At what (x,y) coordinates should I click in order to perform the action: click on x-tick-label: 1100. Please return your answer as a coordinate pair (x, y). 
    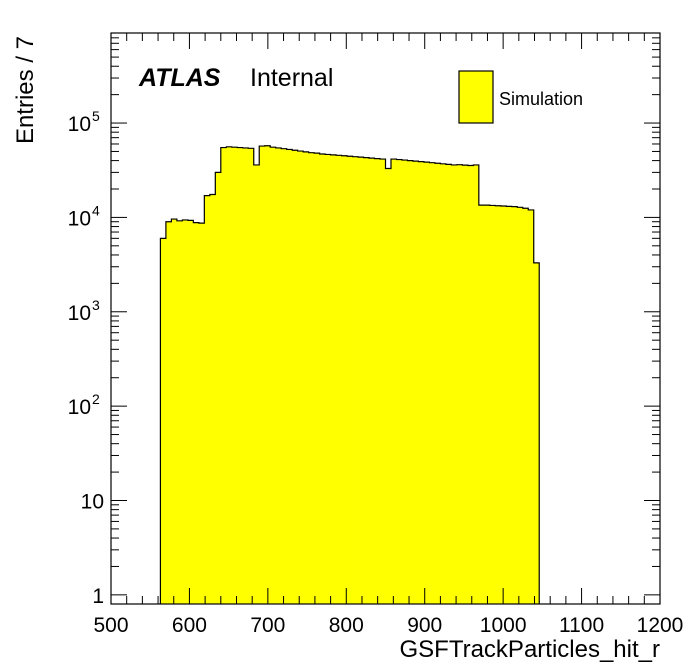
    Looking at the image, I should click on (581, 625).